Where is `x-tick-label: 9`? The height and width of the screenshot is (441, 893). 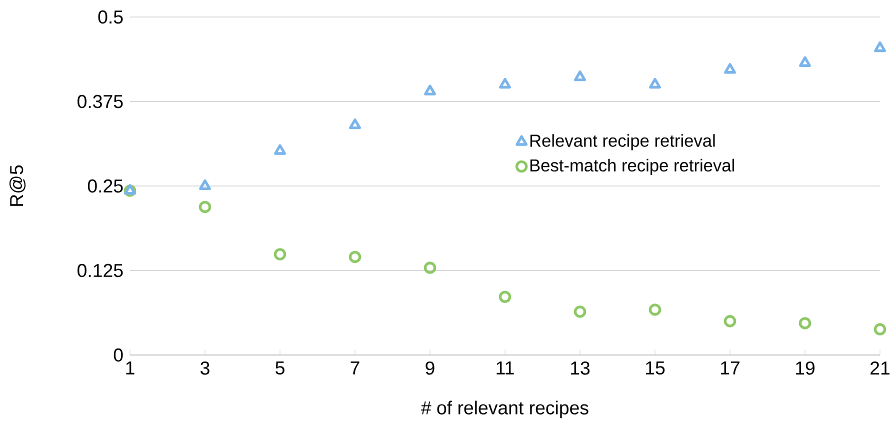 x-tick-label: 9 is located at coordinates (430, 368).